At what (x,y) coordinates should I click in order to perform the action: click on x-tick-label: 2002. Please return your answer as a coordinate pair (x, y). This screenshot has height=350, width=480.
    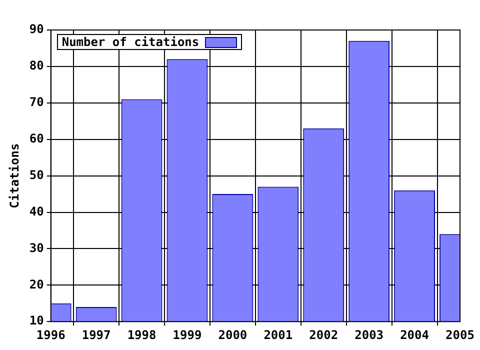
    Looking at the image, I should click on (323, 335).